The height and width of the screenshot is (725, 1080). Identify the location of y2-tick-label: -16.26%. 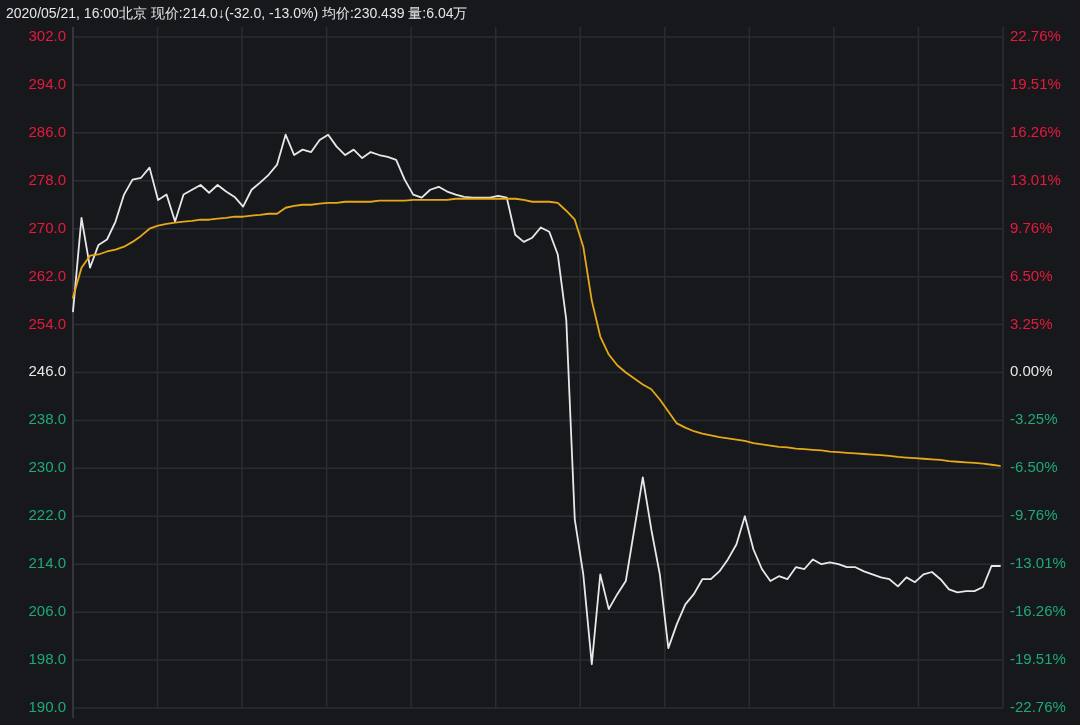
(1038, 611).